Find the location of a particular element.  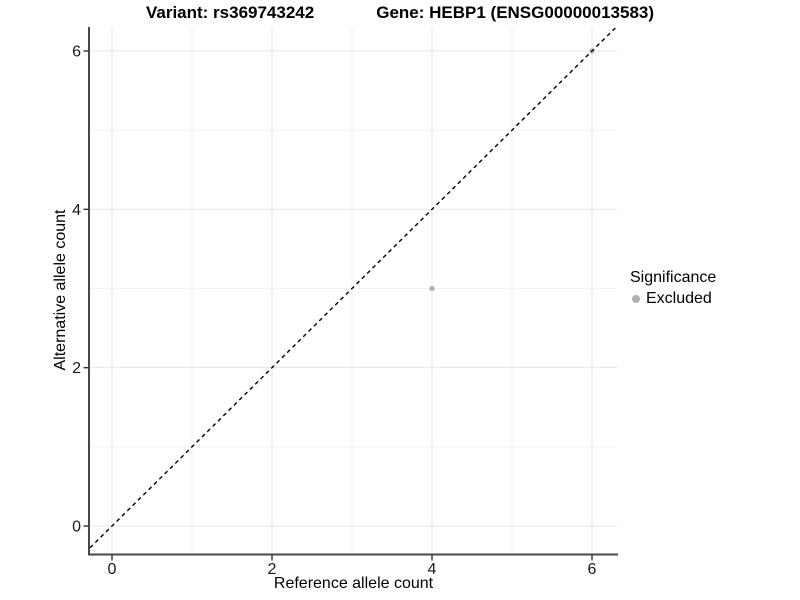

title-gene: Gene: HEBP1 (ENSG00000013583) is located at coordinates (515, 12).